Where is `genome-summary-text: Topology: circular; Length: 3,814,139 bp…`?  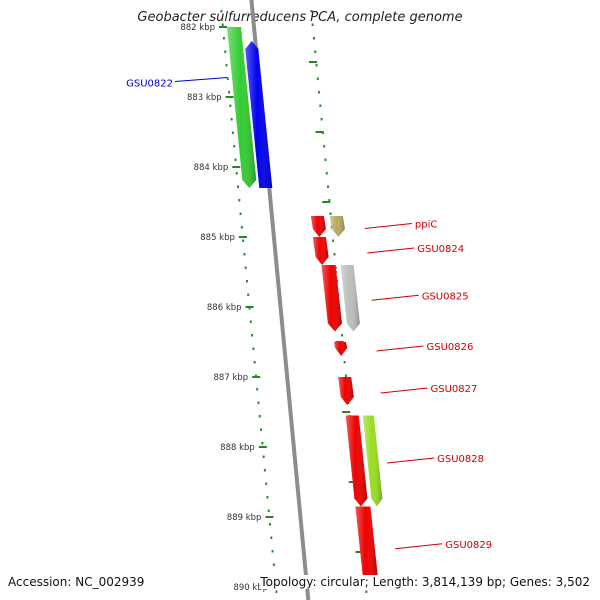 genome-summary-text: Topology: circular; Length: 3,814,139 bp… is located at coordinates (425, 582).